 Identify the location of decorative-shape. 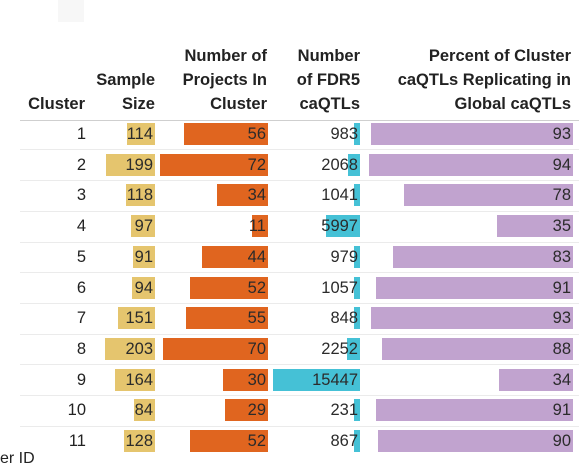
(71, 11).